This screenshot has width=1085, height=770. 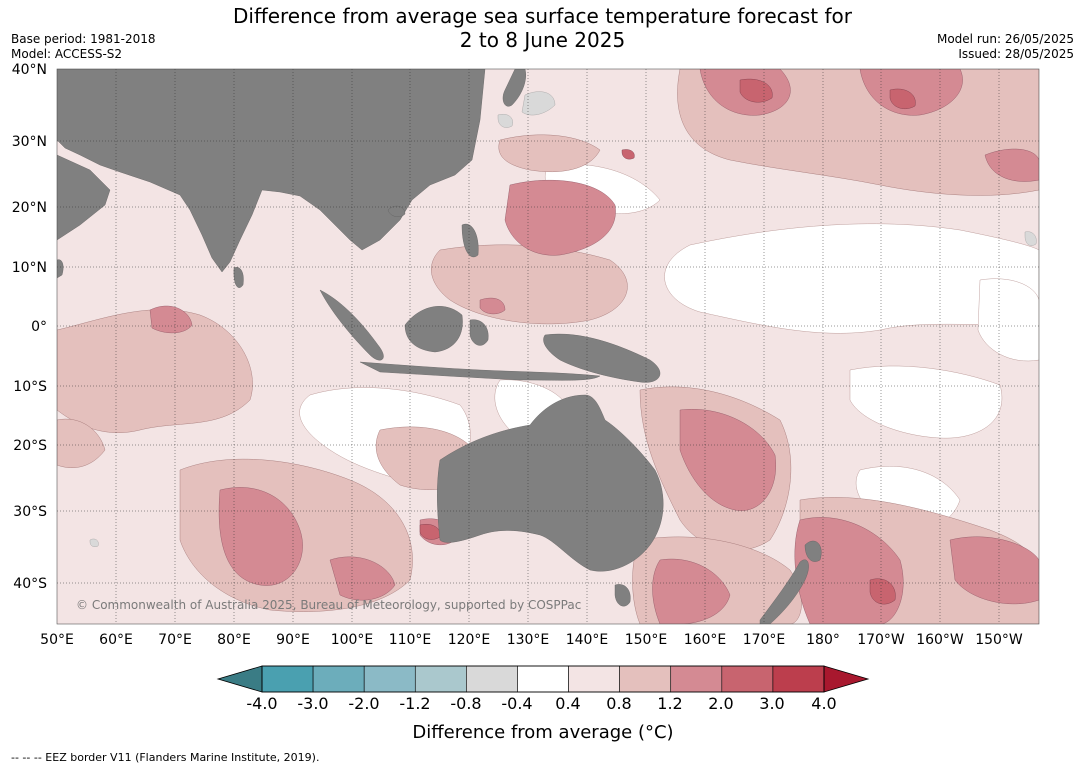 I want to click on colorbar-tick-label: -0.4, so click(x=516, y=703).